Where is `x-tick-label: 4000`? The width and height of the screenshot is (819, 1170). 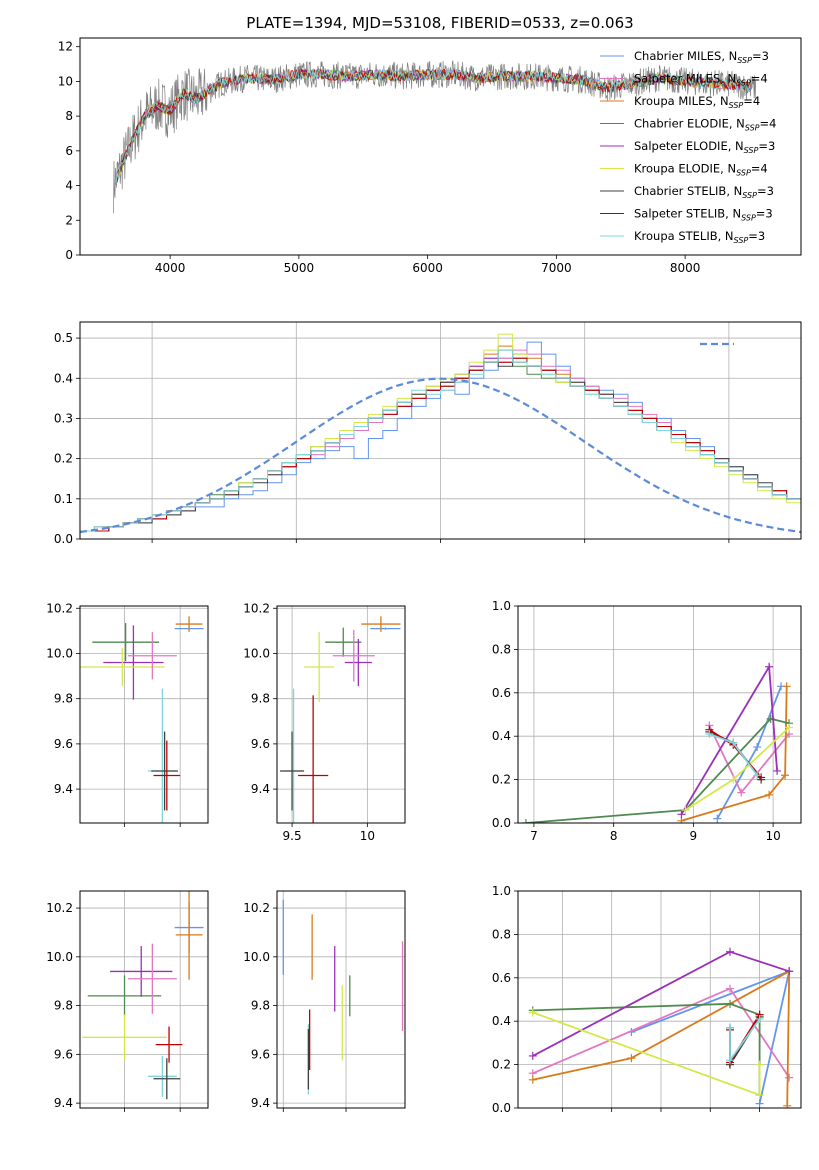
x-tick-label: 4000 is located at coordinates (170, 268).